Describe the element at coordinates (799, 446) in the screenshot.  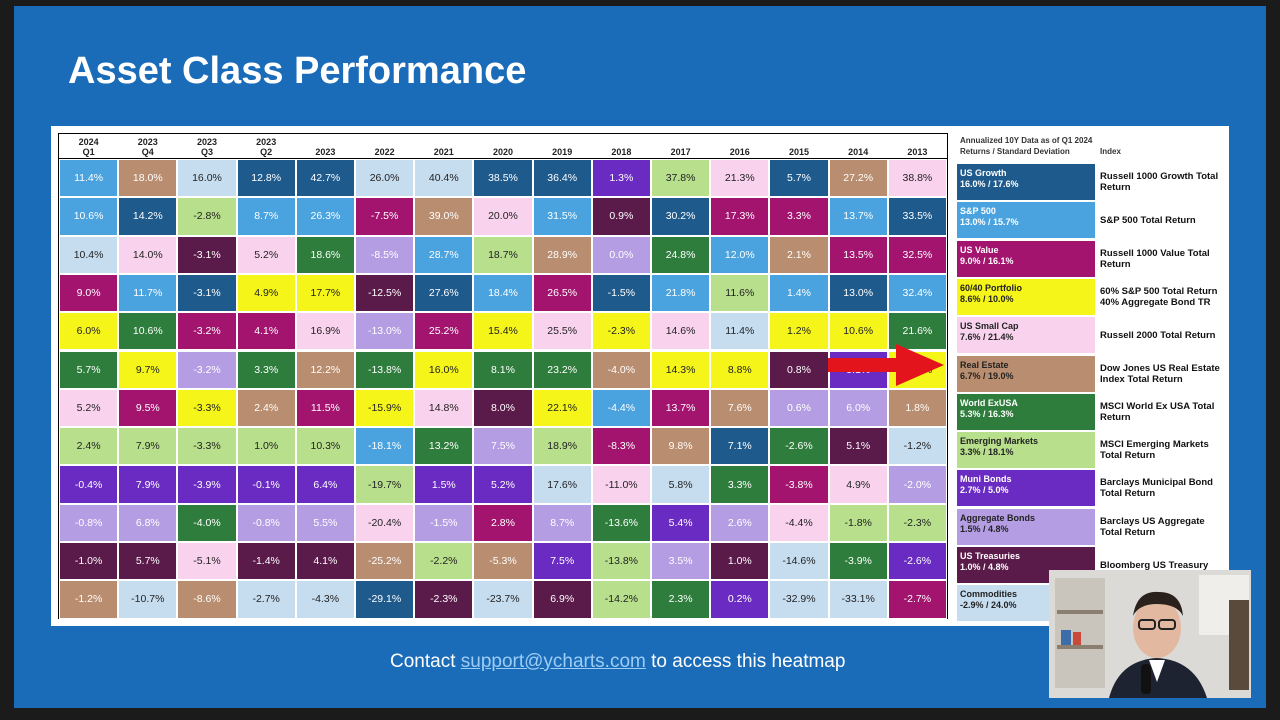
I see `heatmap-cell: -2.6%` at that location.